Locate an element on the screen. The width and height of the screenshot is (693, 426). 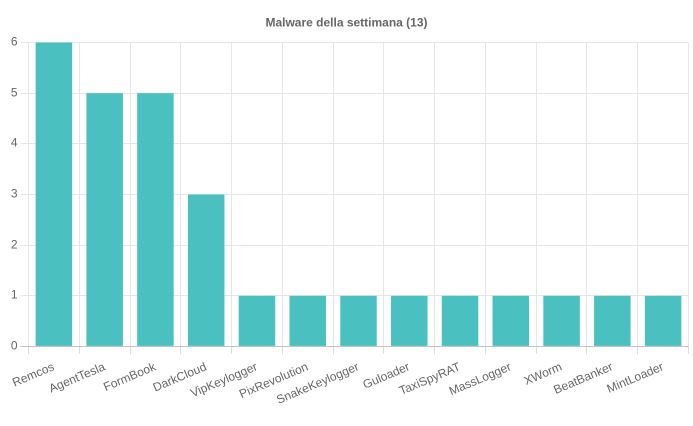
svg-text: 0 is located at coordinates (14, 346).